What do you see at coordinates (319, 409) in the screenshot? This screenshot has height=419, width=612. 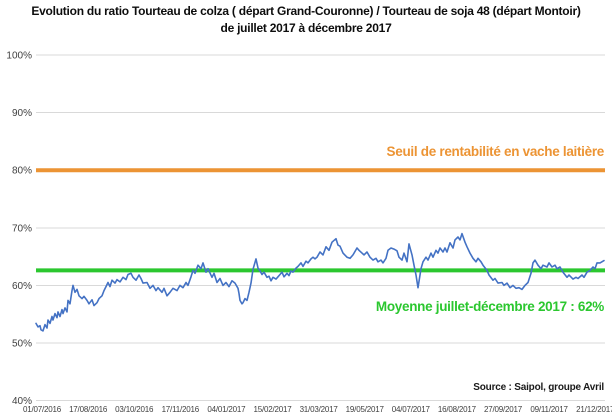 I see `x-axis-tick-label: 31/03/2017` at bounding box center [319, 409].